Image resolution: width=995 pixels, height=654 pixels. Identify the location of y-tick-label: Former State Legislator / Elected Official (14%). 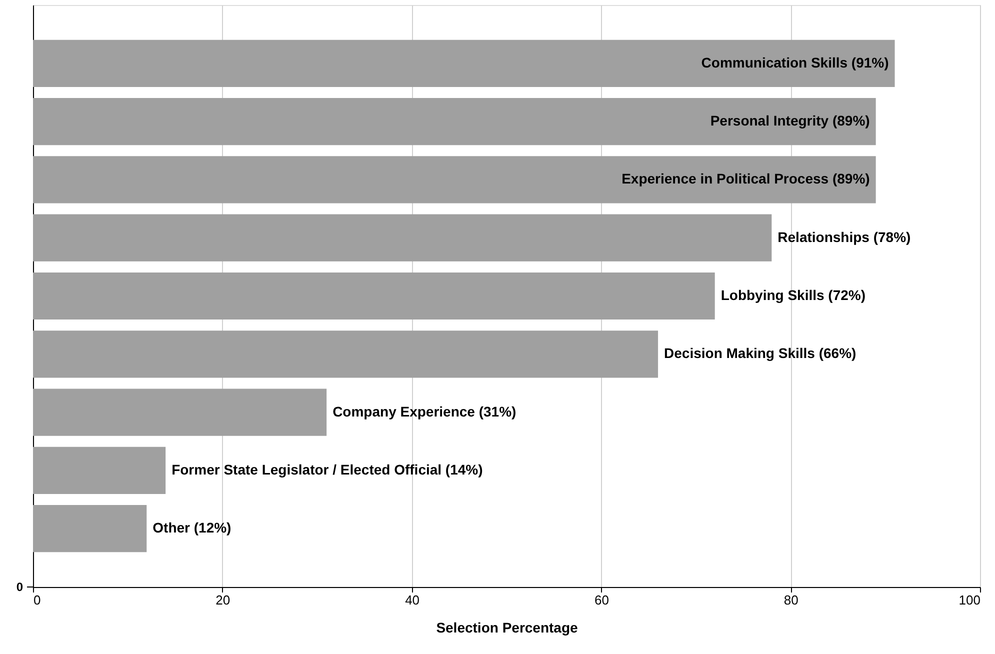
(327, 469).